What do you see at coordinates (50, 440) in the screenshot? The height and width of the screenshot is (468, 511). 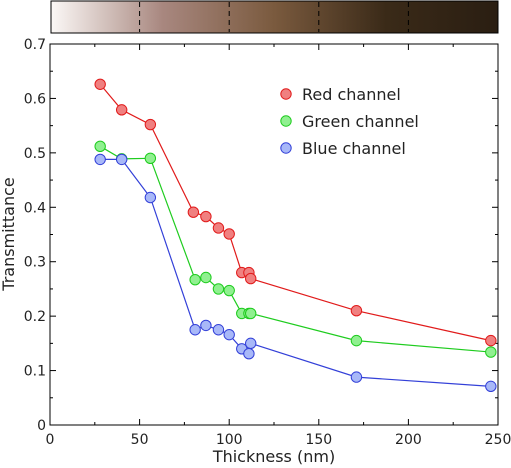 I see `x-tick-label-0: 0` at bounding box center [50, 440].